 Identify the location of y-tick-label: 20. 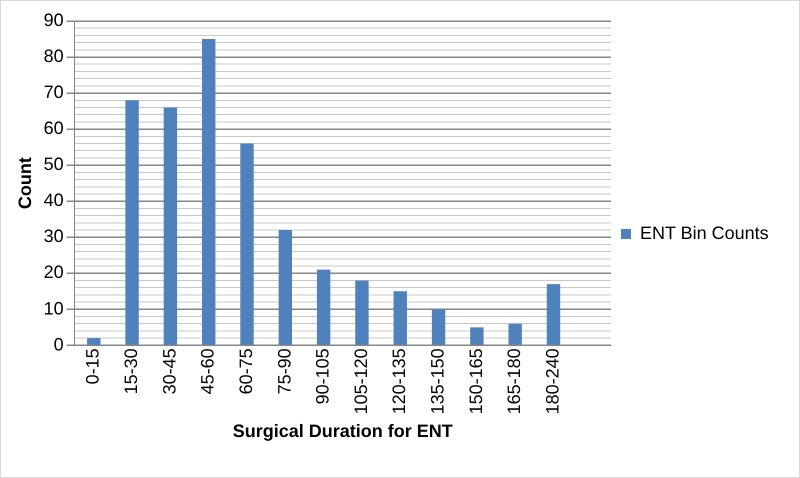
(54, 272).